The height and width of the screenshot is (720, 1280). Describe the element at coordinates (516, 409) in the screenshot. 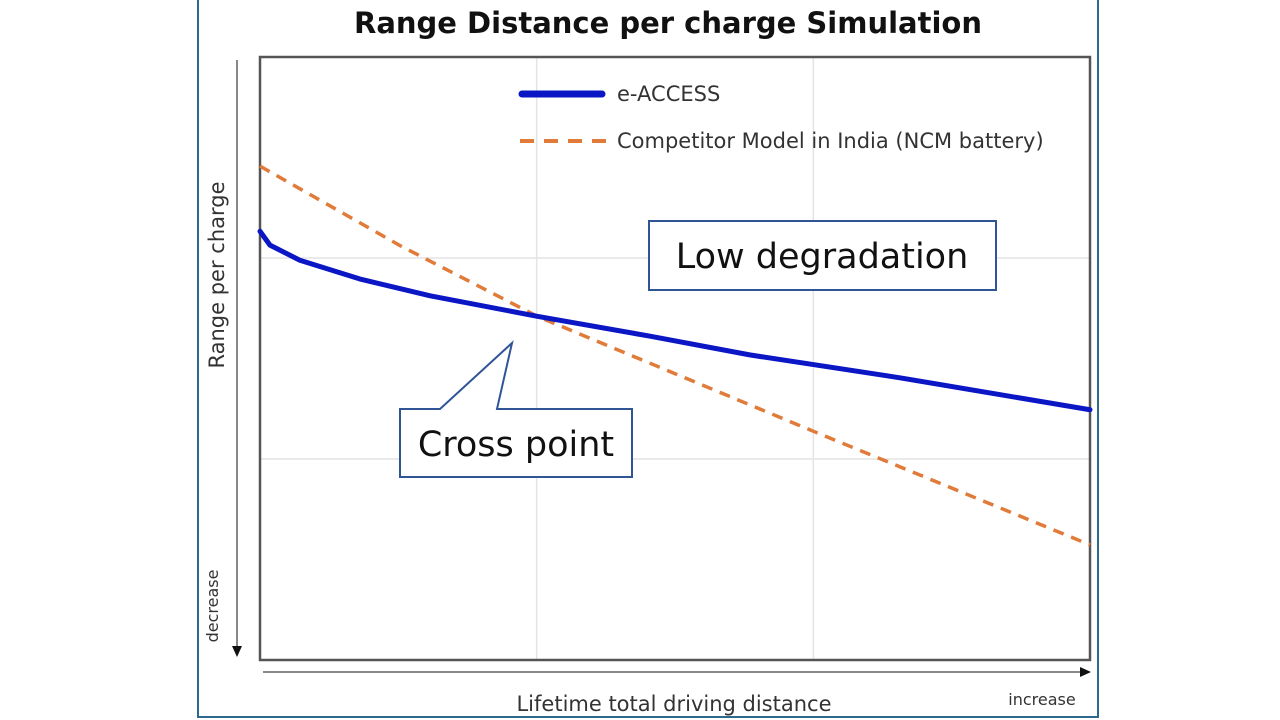

I see `annotation-cross-point: Cross point` at that location.